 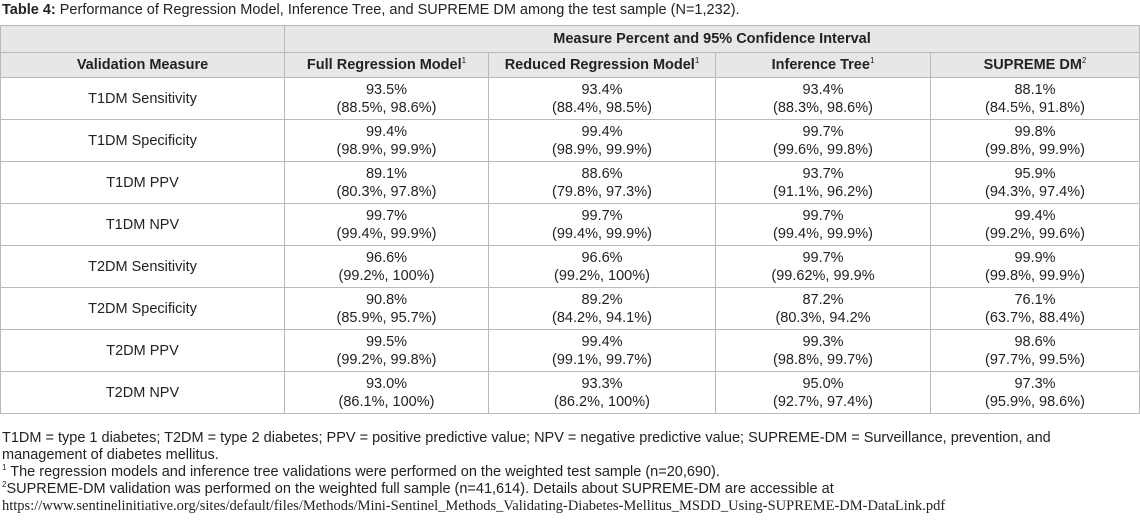 I want to click on measure-cell: T2DM NPV, so click(x=142, y=392).